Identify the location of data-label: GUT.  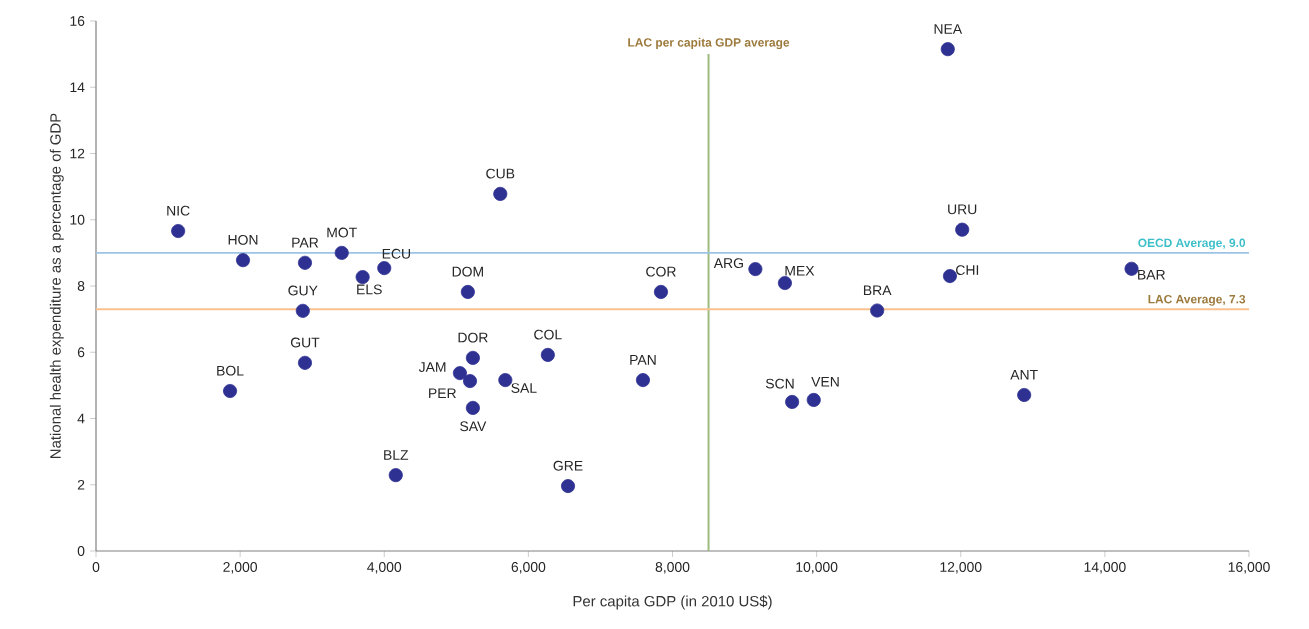
(305, 342).